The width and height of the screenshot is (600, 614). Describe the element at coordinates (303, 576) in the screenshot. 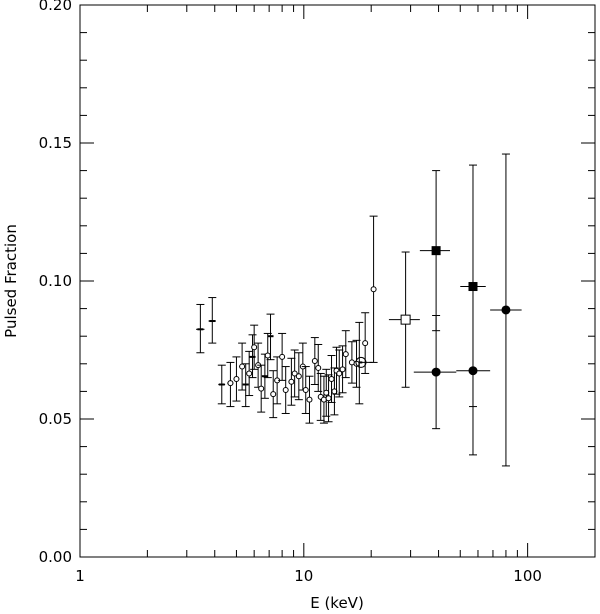

I see `x-tick-label: 10` at that location.